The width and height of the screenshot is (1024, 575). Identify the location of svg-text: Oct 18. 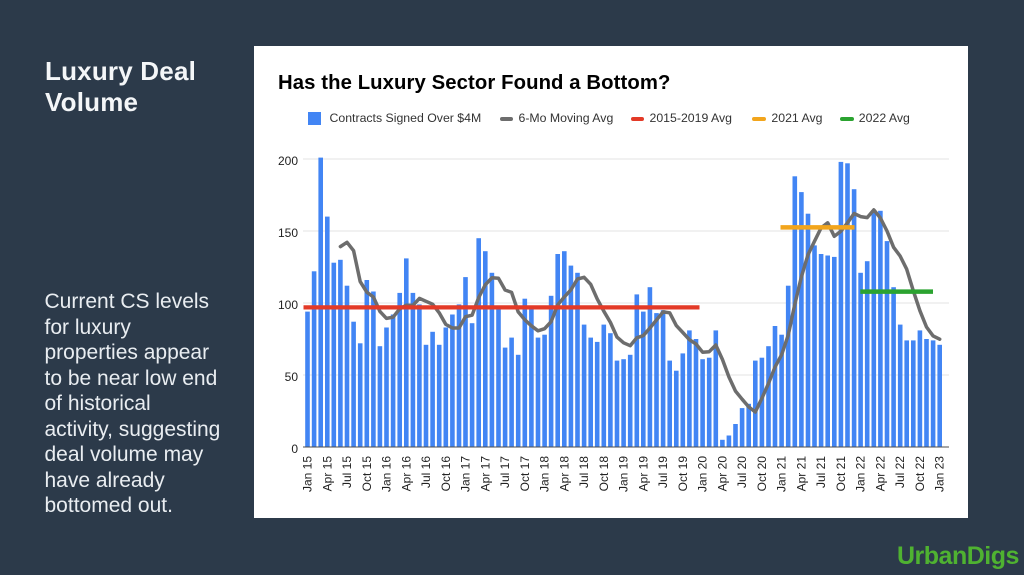
(604, 474).